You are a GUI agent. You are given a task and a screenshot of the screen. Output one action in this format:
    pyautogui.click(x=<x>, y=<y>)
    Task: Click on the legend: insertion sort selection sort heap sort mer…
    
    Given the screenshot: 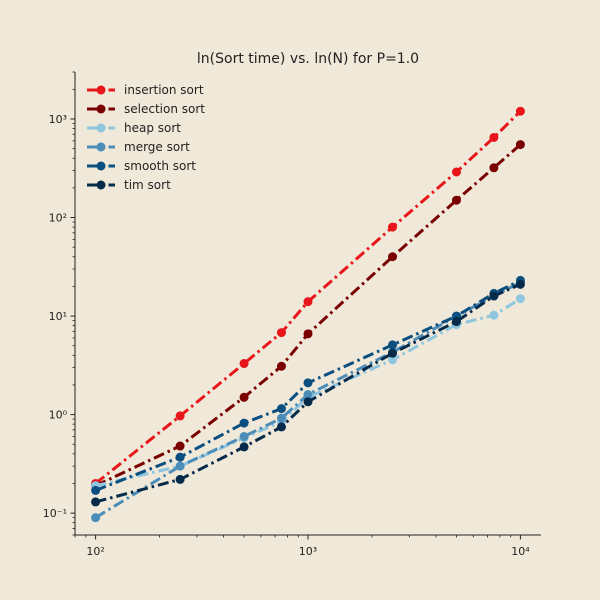 What is the action you would take?
    pyautogui.click(x=146, y=137)
    